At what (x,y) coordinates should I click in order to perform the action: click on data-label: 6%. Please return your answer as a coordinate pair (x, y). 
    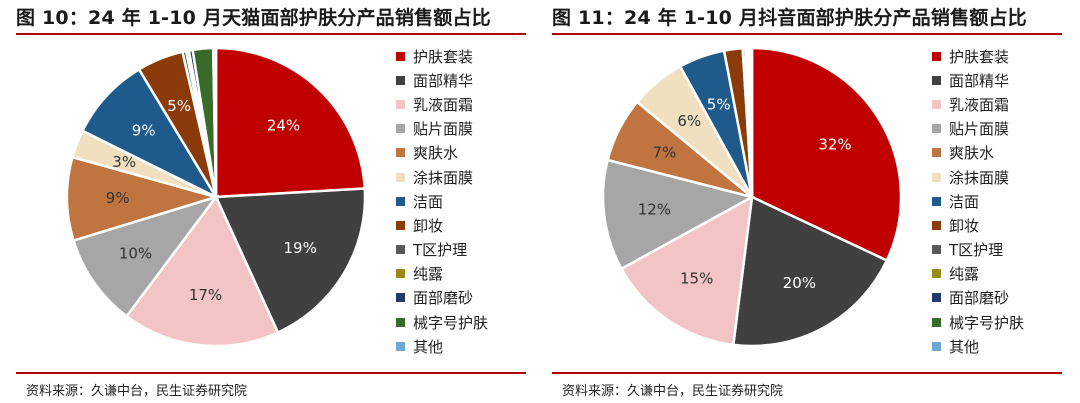
    Looking at the image, I should click on (689, 121).